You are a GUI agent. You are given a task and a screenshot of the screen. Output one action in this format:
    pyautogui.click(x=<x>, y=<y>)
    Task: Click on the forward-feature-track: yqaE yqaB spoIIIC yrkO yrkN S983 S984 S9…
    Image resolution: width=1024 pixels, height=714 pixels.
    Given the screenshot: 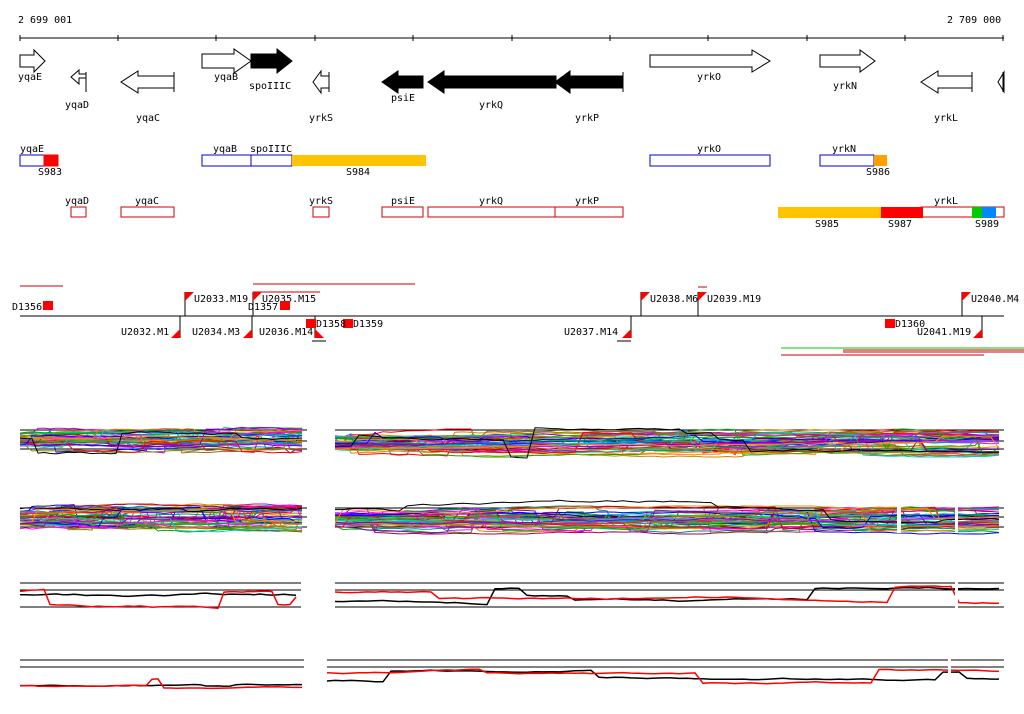 What is the action you would take?
    pyautogui.click(x=454, y=161)
    